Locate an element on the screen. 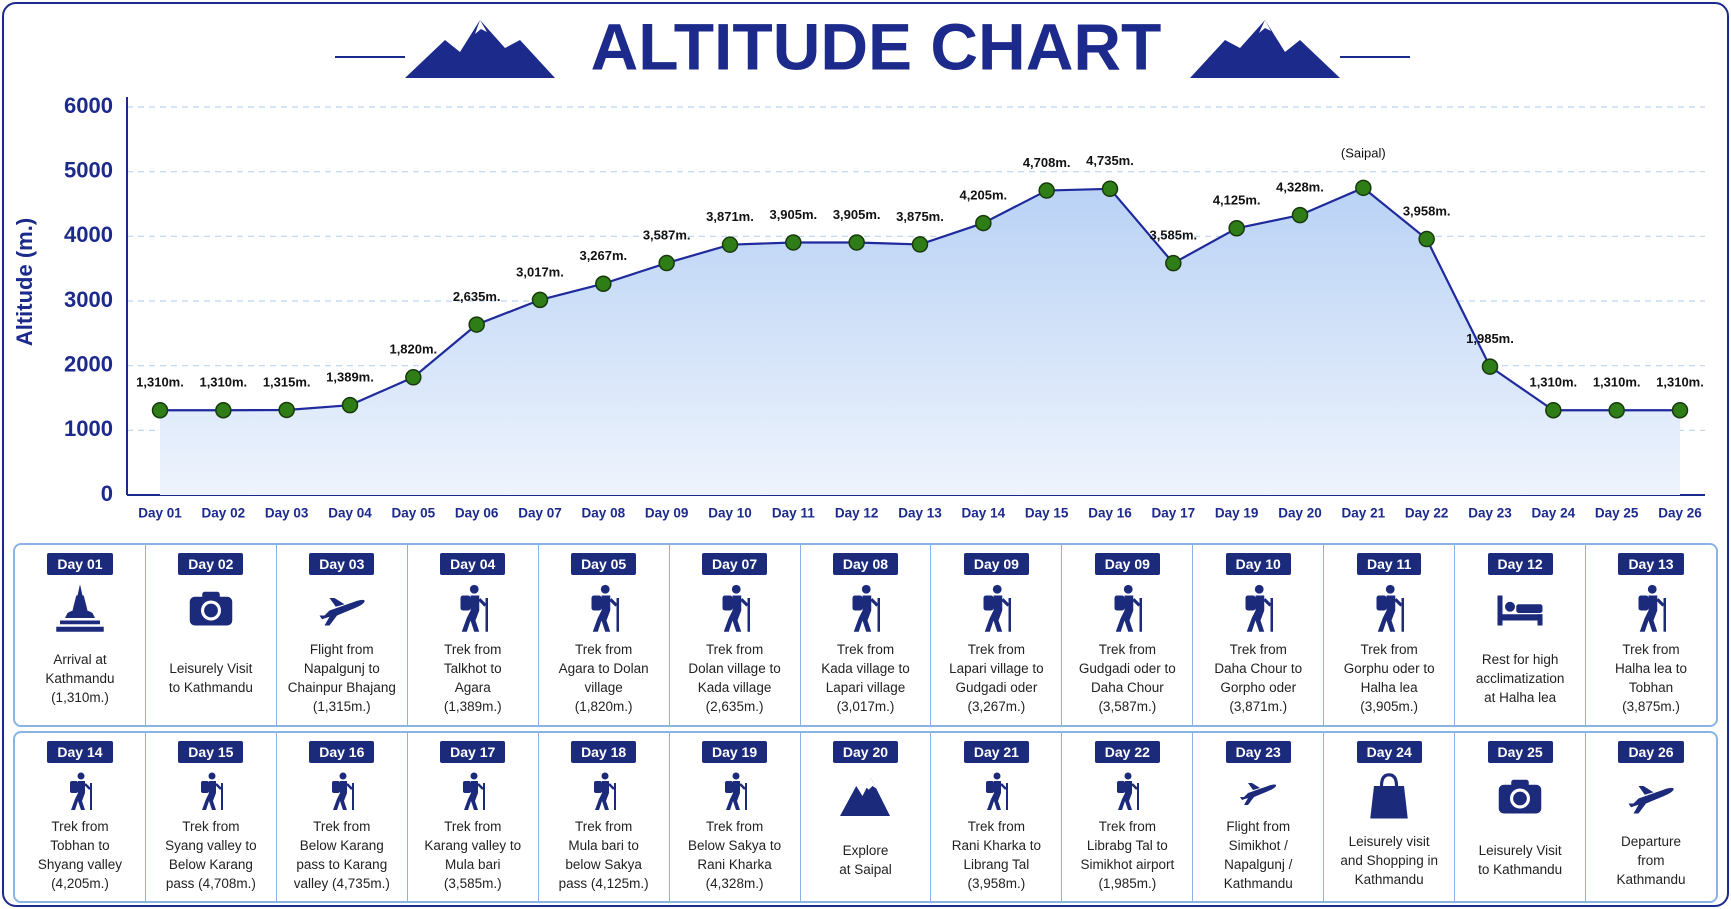  card-line: Gudgadi oder to is located at coordinates (1127, 668).